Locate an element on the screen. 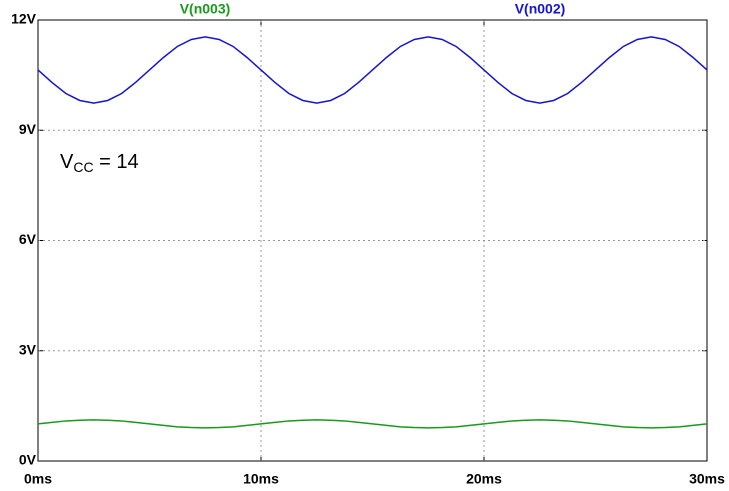 The height and width of the screenshot is (491, 729). y-tick-label: 9V is located at coordinates (28, 129).